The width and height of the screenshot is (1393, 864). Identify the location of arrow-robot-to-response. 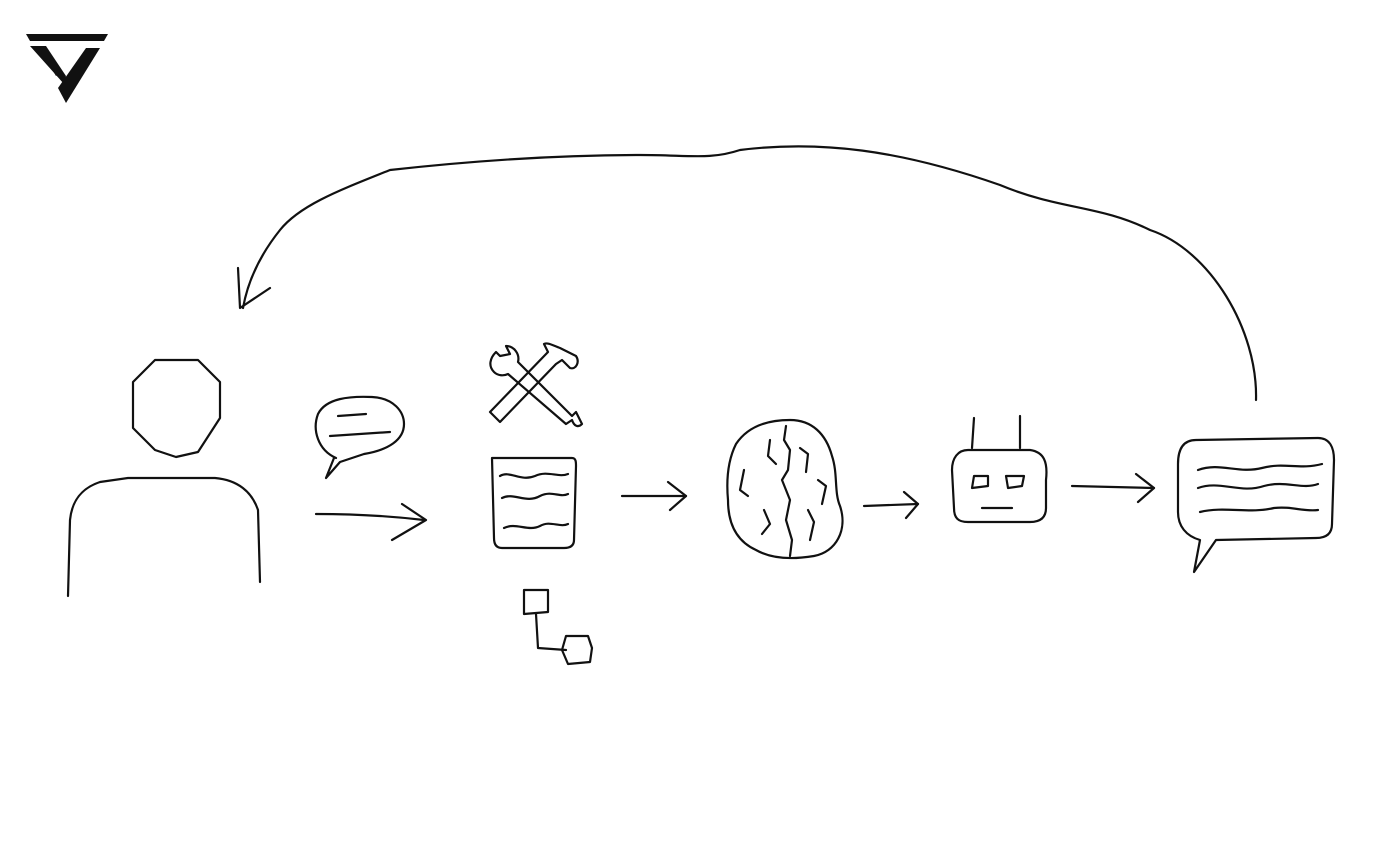
(1113, 488).